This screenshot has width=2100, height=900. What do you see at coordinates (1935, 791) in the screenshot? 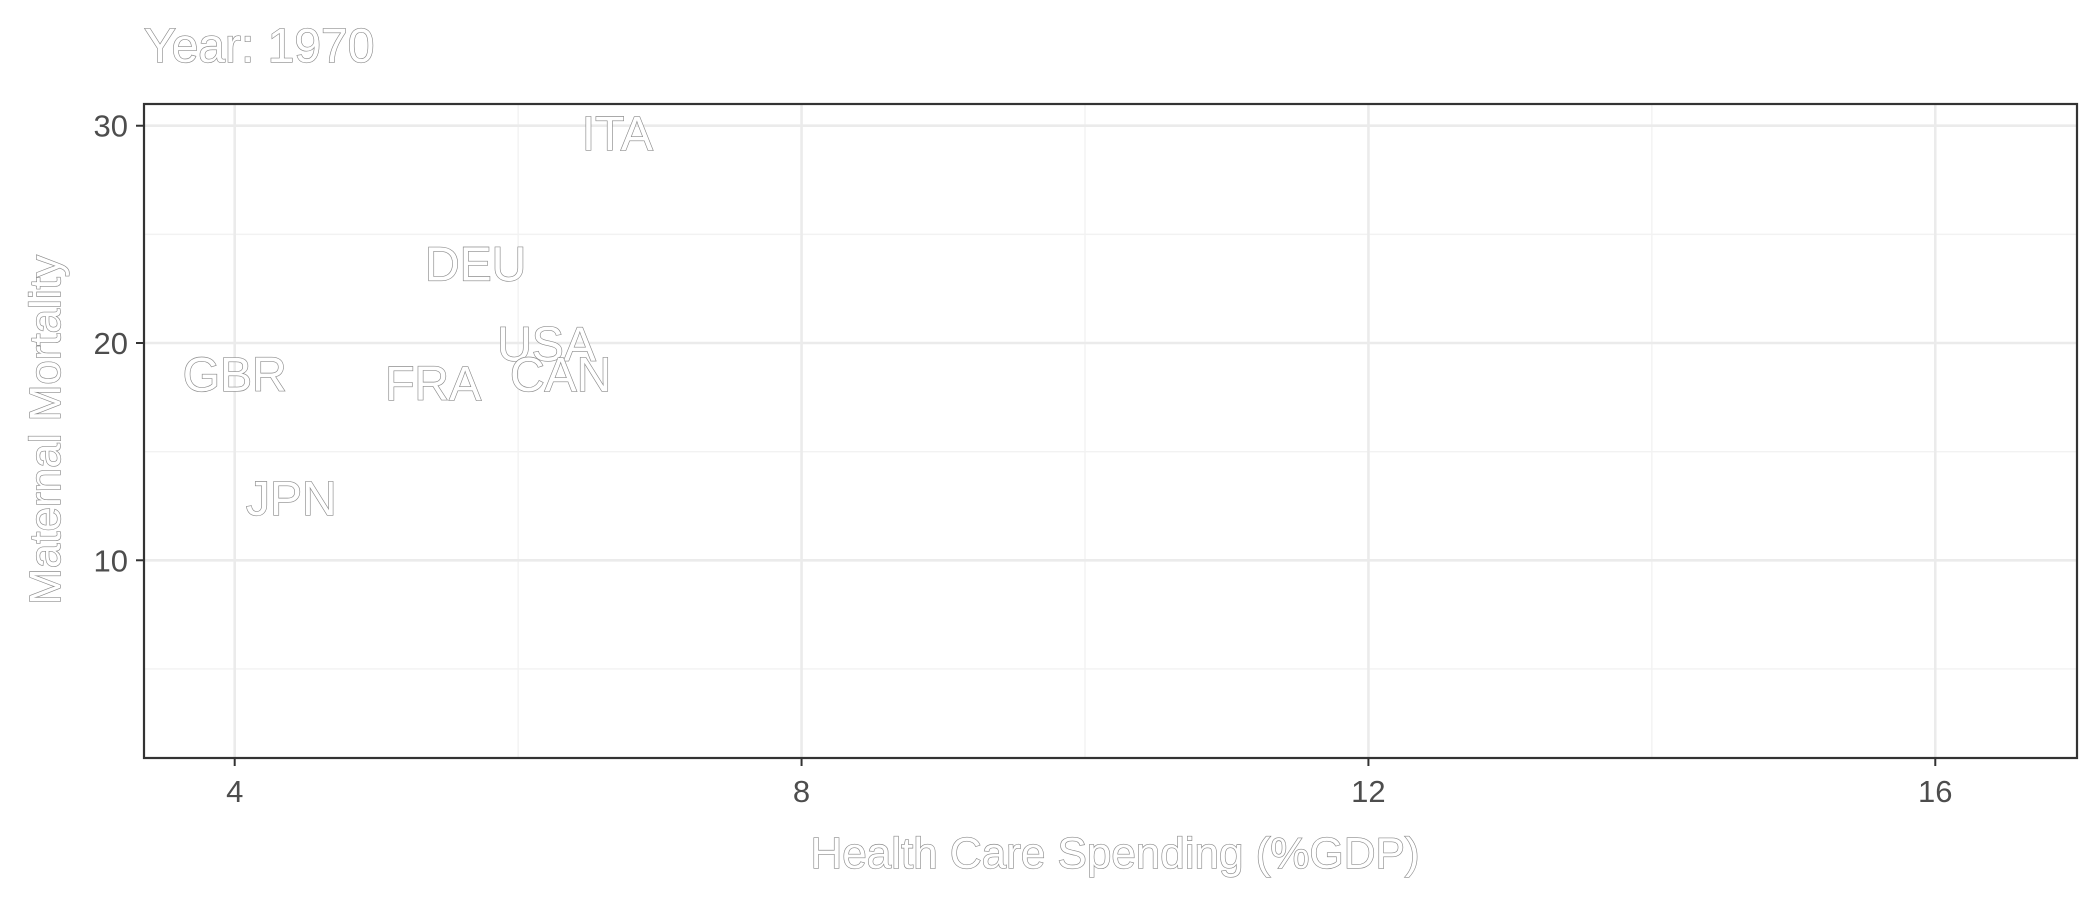
I see `x-tick-label: 16` at bounding box center [1935, 791].